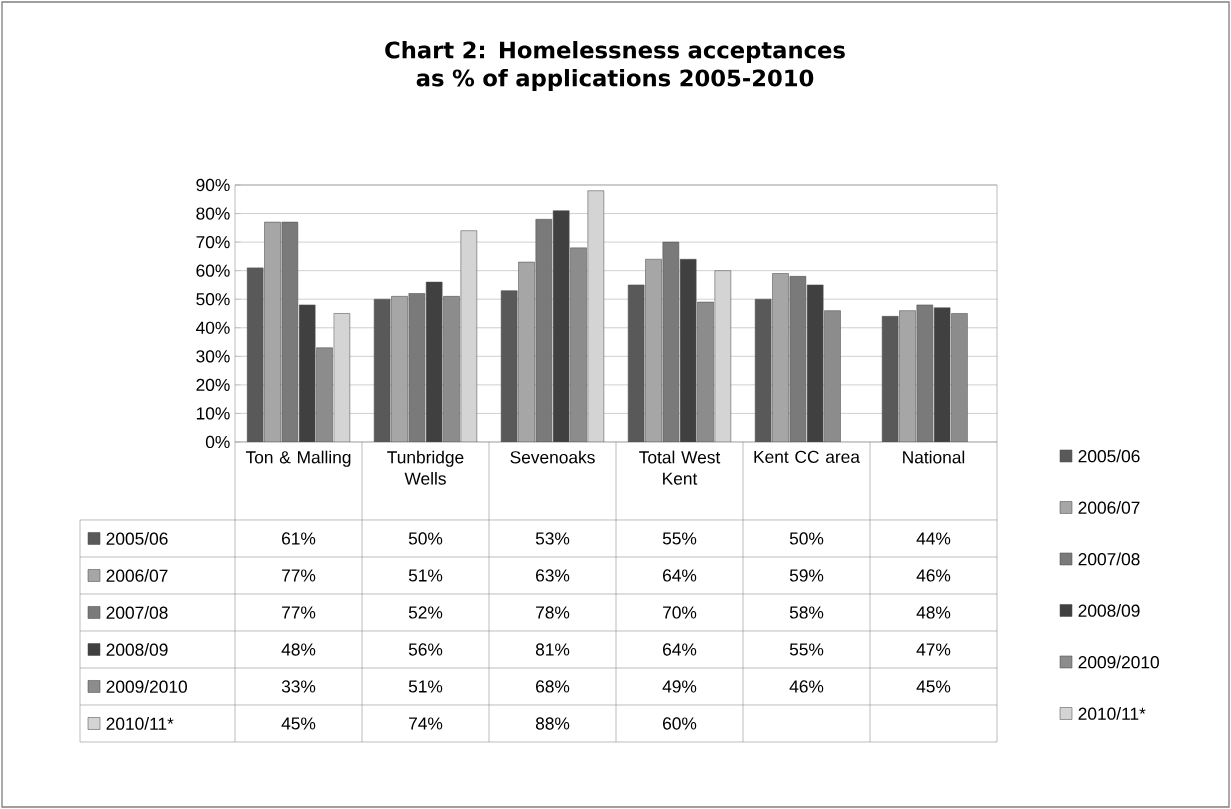 This screenshot has width=1231, height=809. I want to click on data-label: 68%, so click(553, 686).